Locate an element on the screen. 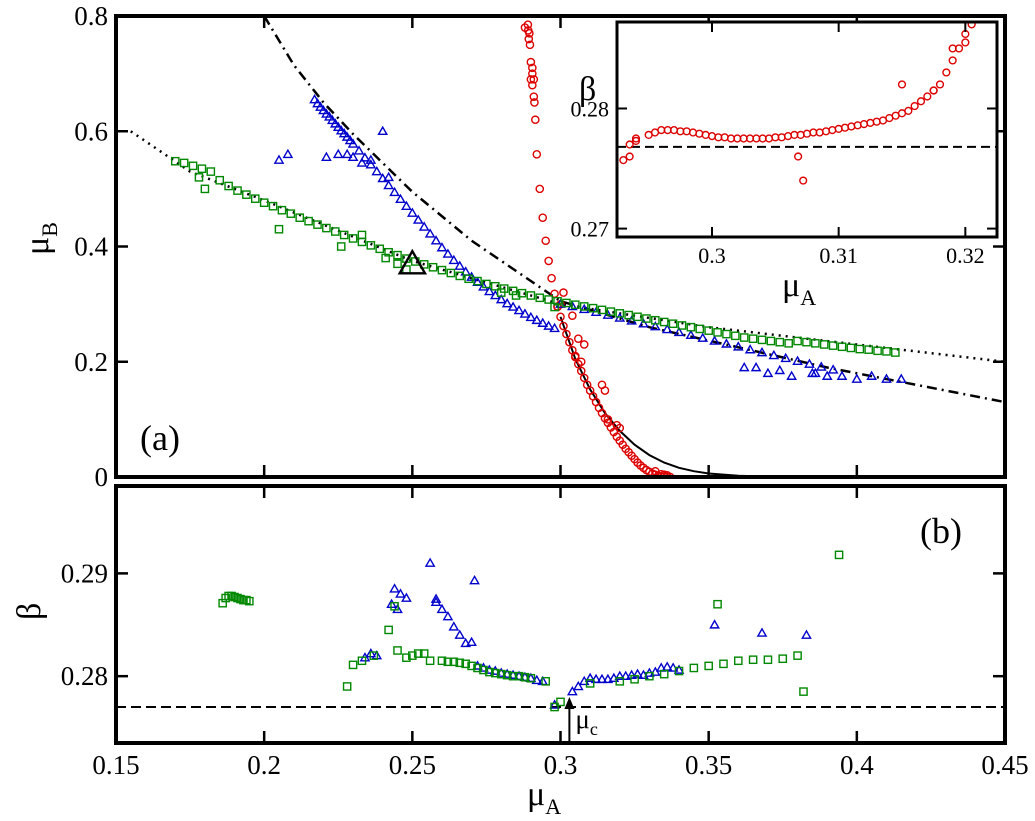 This screenshot has width=1035, height=821. main-ytick-label-1: 0.2 is located at coordinates (91, 362).